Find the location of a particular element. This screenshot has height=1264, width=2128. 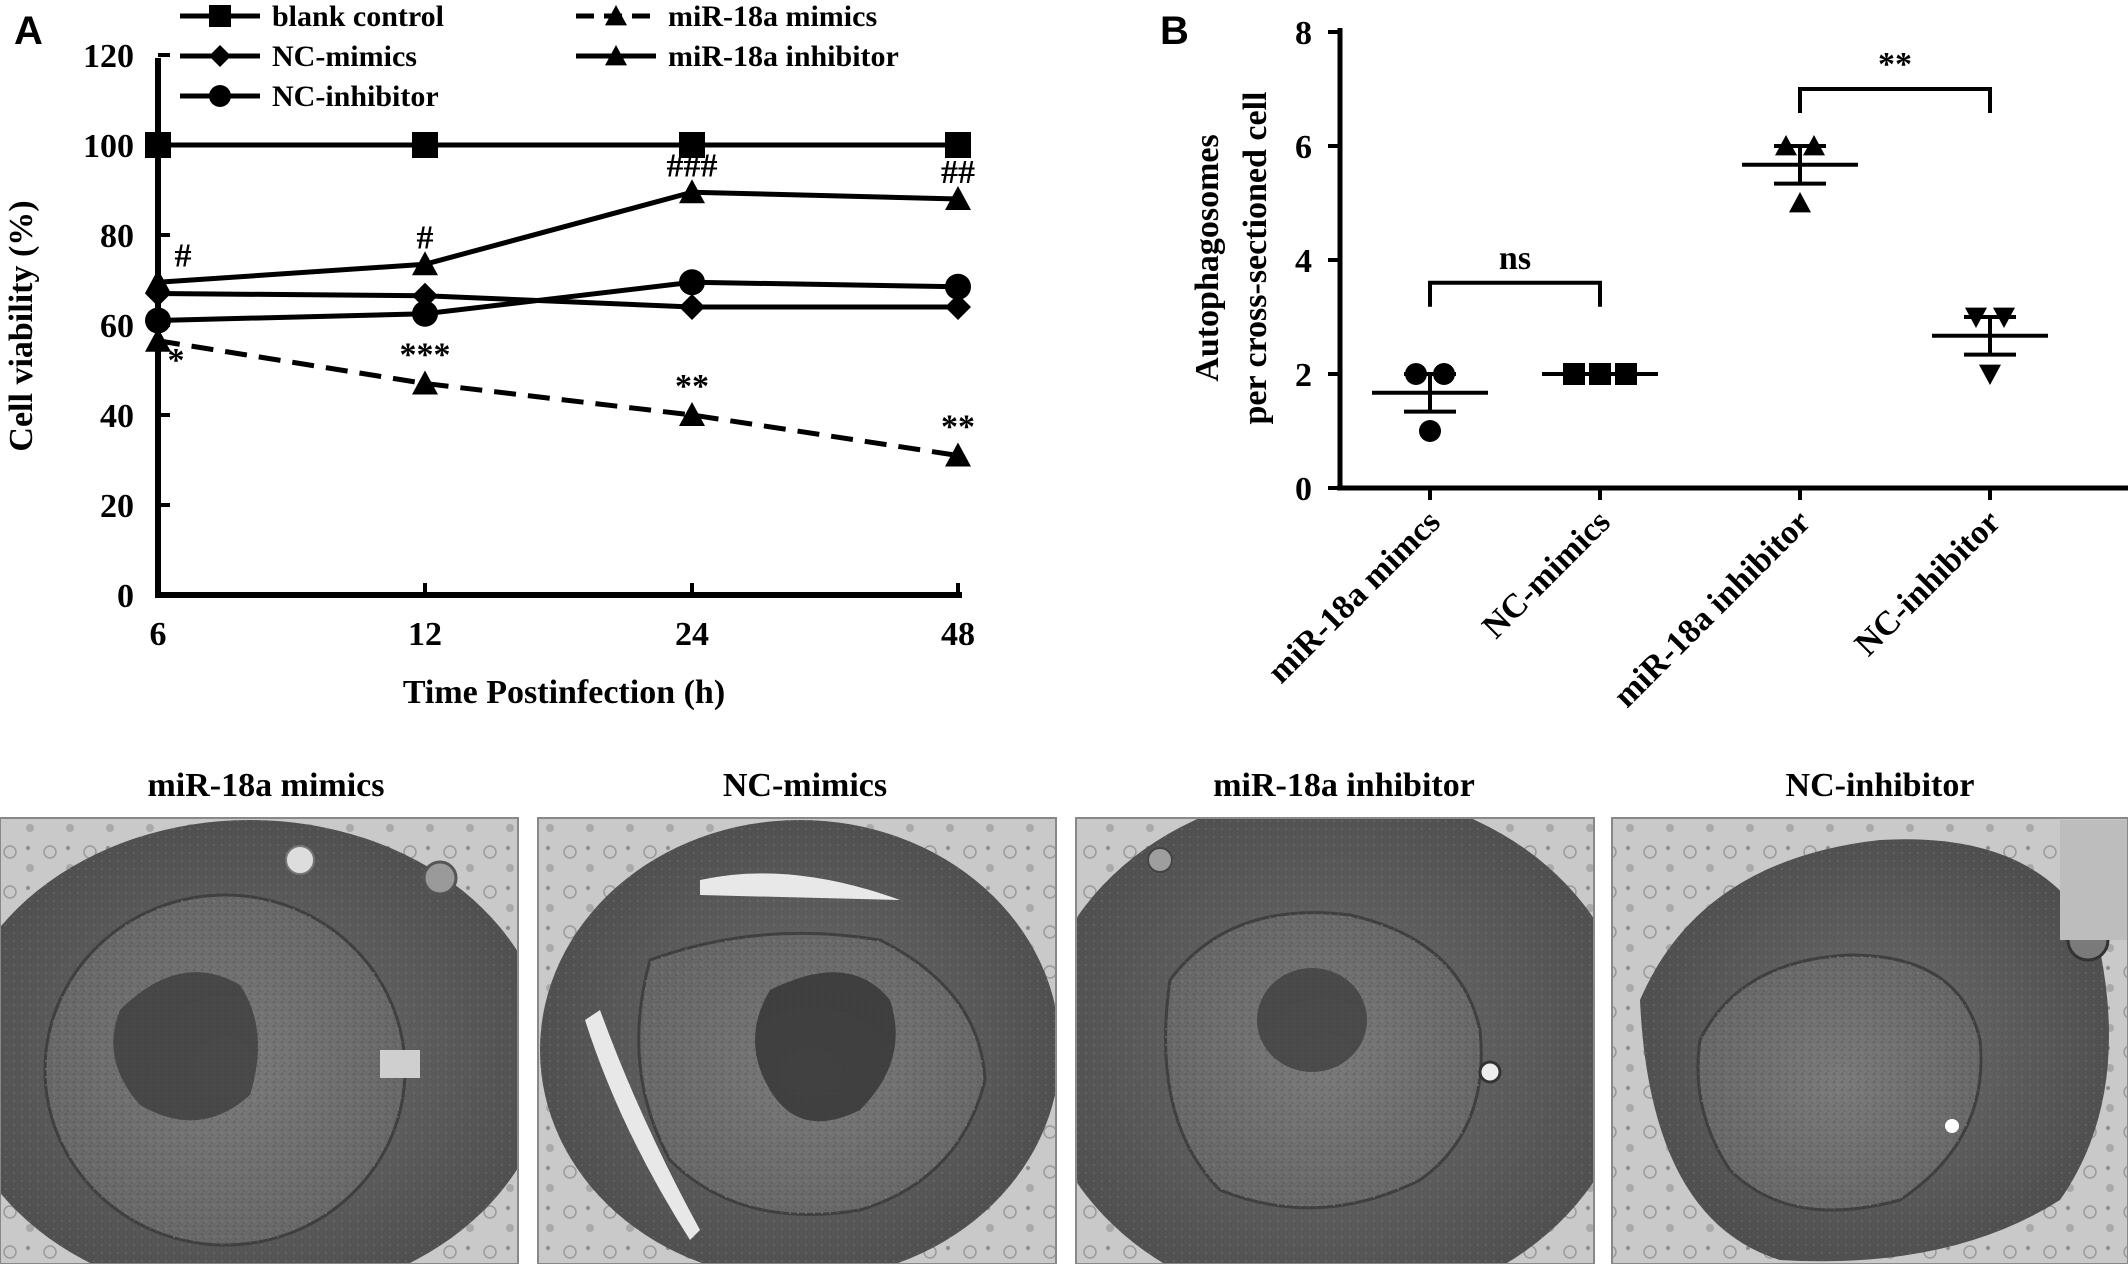

em-title-1: miR-18a mimics is located at coordinates (265, 785).